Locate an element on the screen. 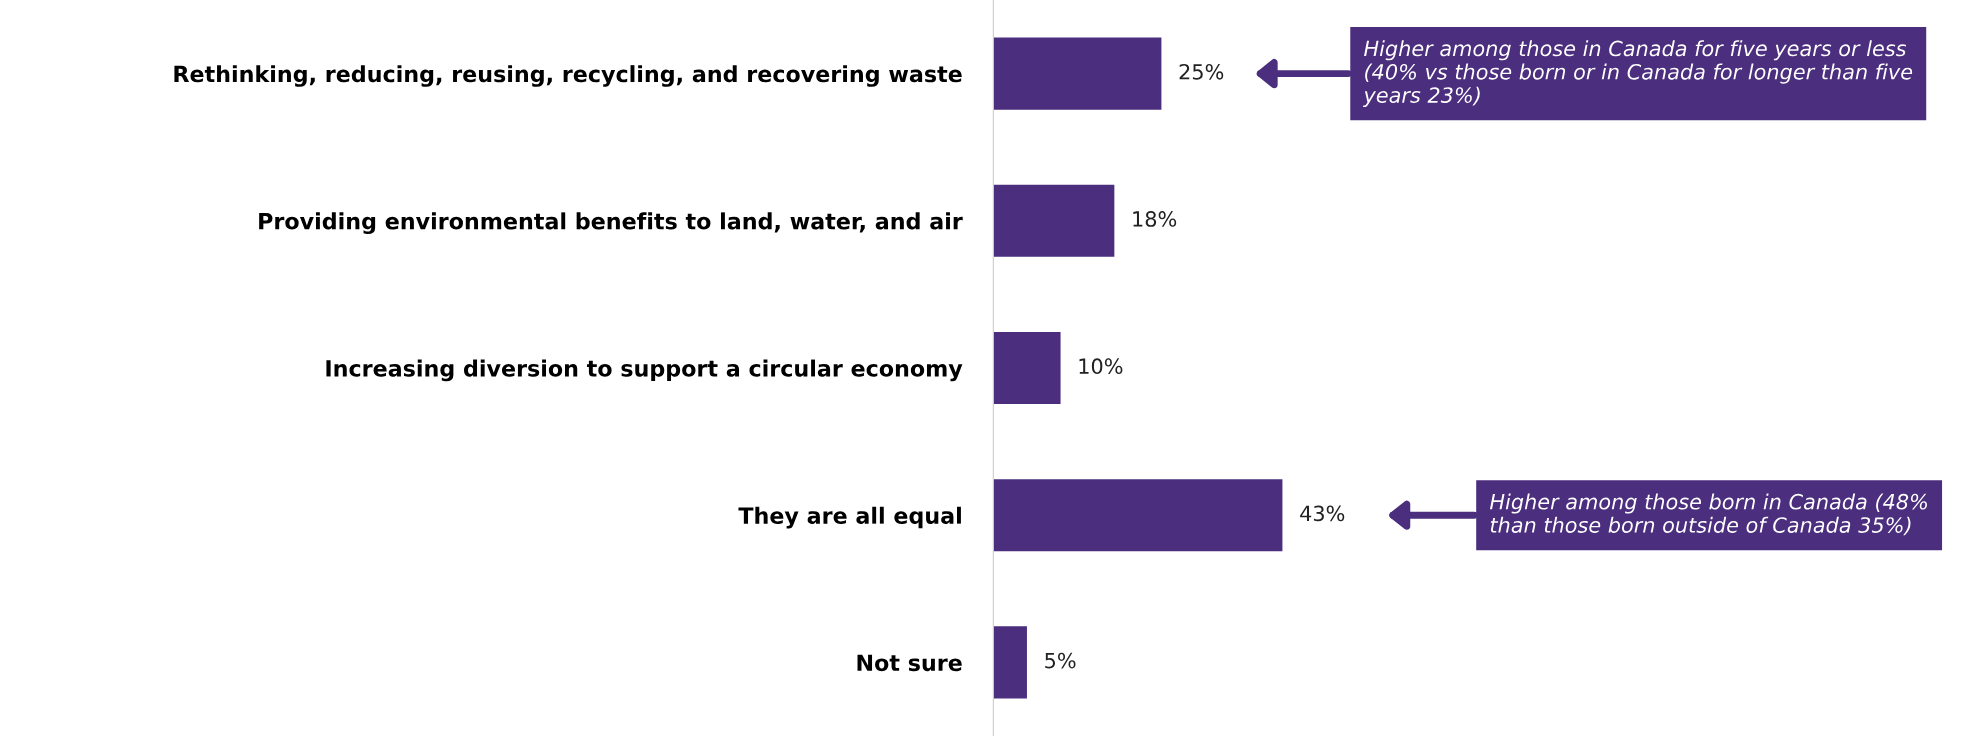 Image resolution: width=1967 pixels, height=736 pixels. text: Higher among those in Canada for five years or less (40% vs those born or in Canada for longer than five years 23%) is located at coordinates (1637, 74).